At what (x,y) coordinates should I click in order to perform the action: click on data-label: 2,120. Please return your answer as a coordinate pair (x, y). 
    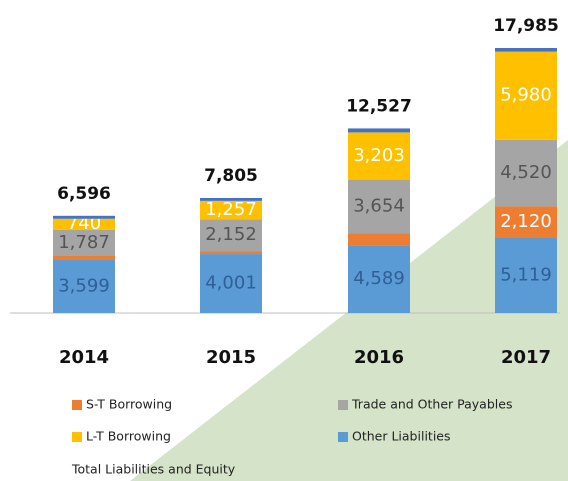
    Looking at the image, I should click on (526, 221).